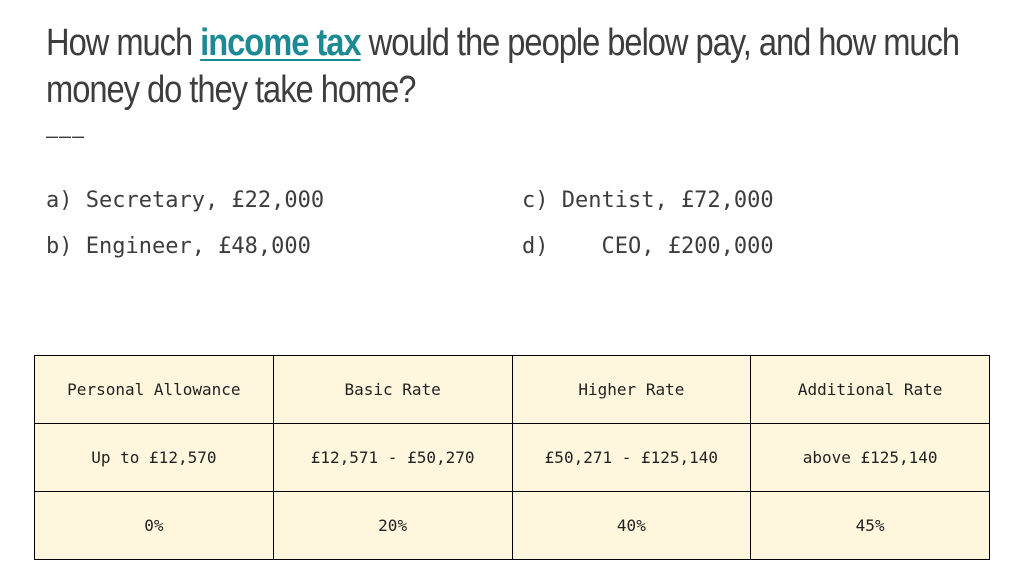  Describe the element at coordinates (631, 457) in the screenshot. I see `band-higher-rate: £50,271 - £125,140` at that location.